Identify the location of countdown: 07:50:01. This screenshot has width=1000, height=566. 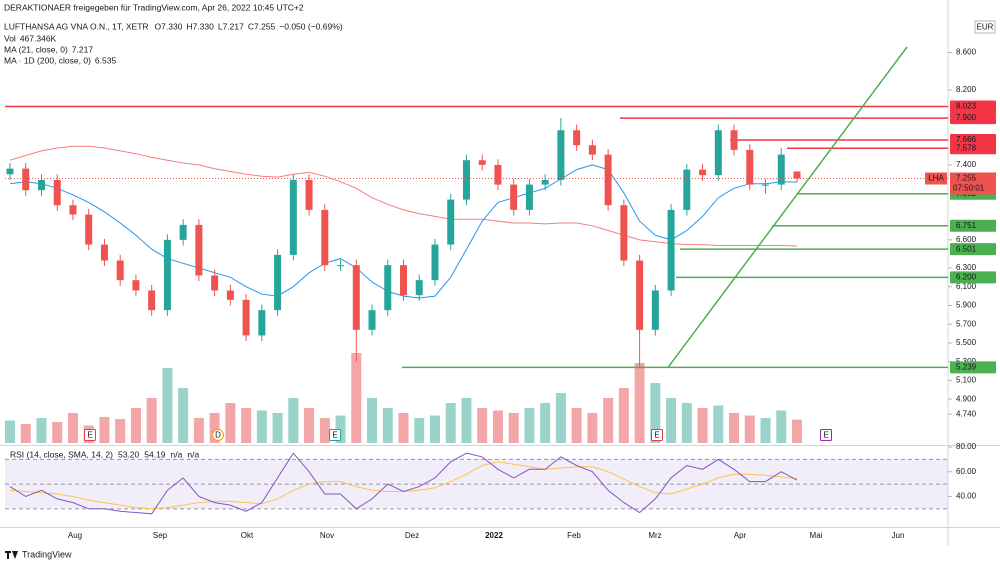
(969, 188).